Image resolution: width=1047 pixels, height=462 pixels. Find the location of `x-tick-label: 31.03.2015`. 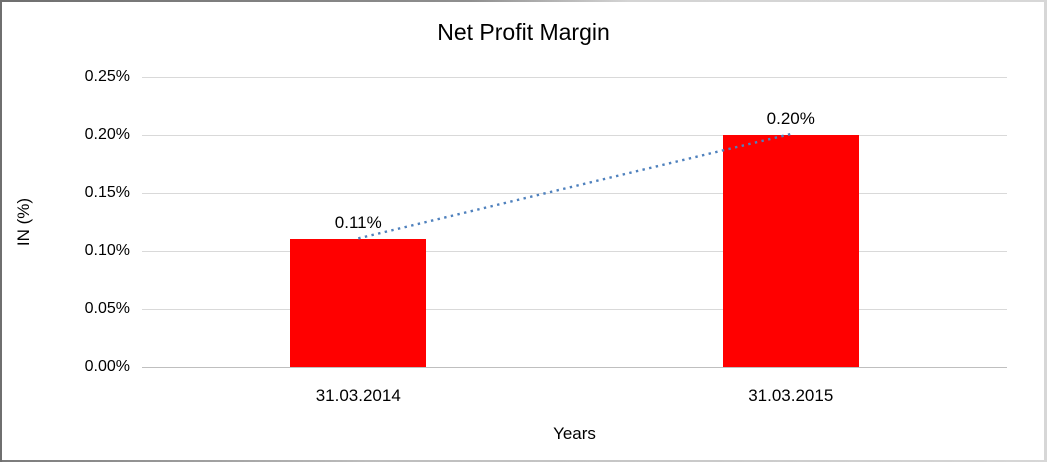

x-tick-label: 31.03.2015 is located at coordinates (791, 395).